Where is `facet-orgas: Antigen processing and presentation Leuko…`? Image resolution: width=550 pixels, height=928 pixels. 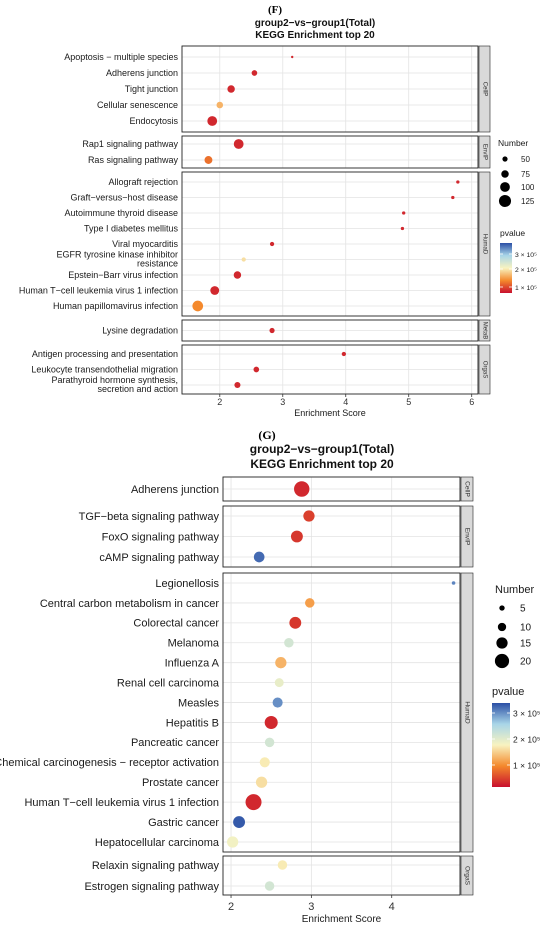 facet-orgas: Antigen processing and presentation Leuko… is located at coordinates (261, 369).